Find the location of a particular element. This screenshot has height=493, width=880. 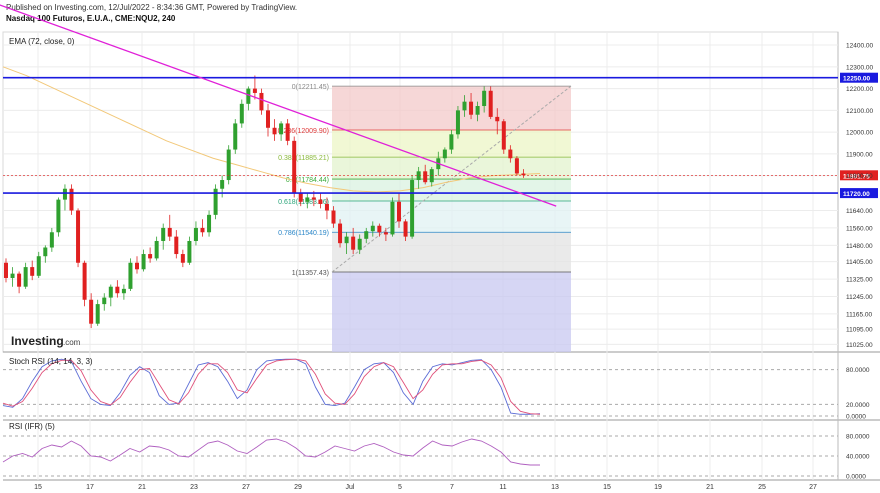

time-axis: 15 17 21 23 27 29 Jul 5 7 11 13 15 19 21 25 27 is located at coordinates (425, 487).